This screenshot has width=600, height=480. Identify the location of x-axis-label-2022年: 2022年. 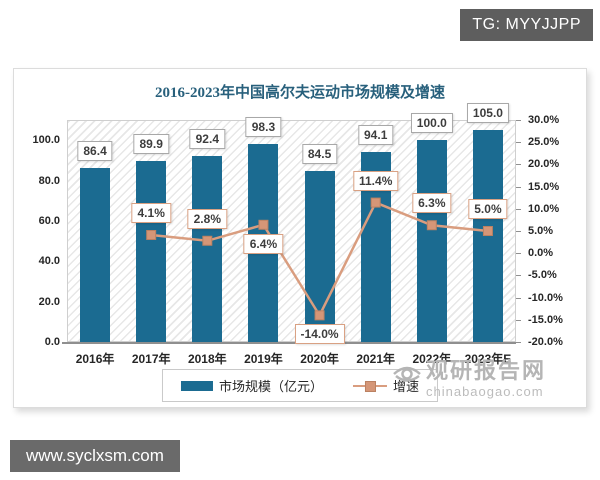
(432, 359).